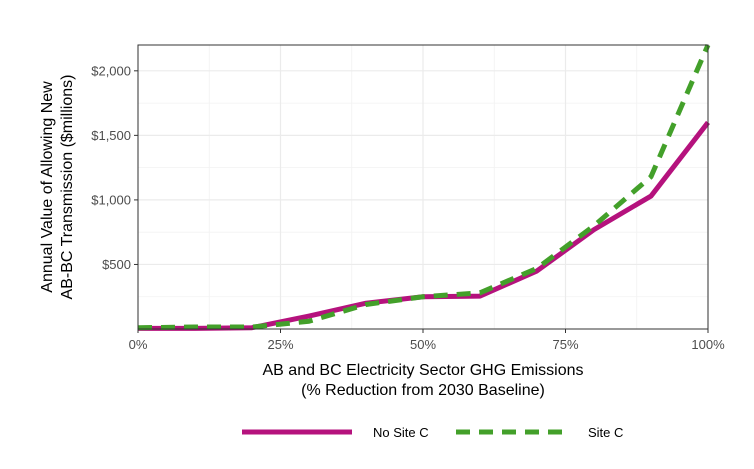  I want to click on y-tick-label: $1,000, so click(111, 199).